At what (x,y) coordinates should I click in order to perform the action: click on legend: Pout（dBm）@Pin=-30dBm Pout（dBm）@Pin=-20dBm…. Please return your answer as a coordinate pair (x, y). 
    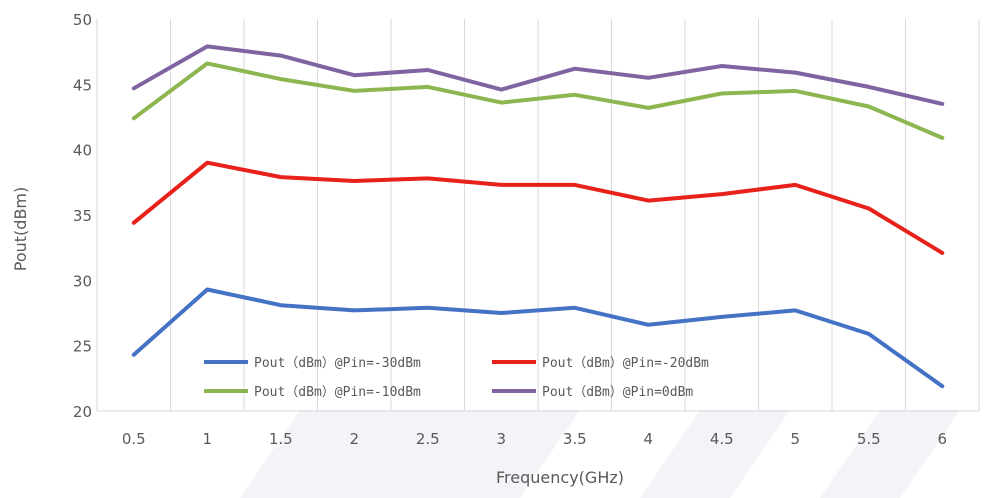
    Looking at the image, I should click on (456, 378).